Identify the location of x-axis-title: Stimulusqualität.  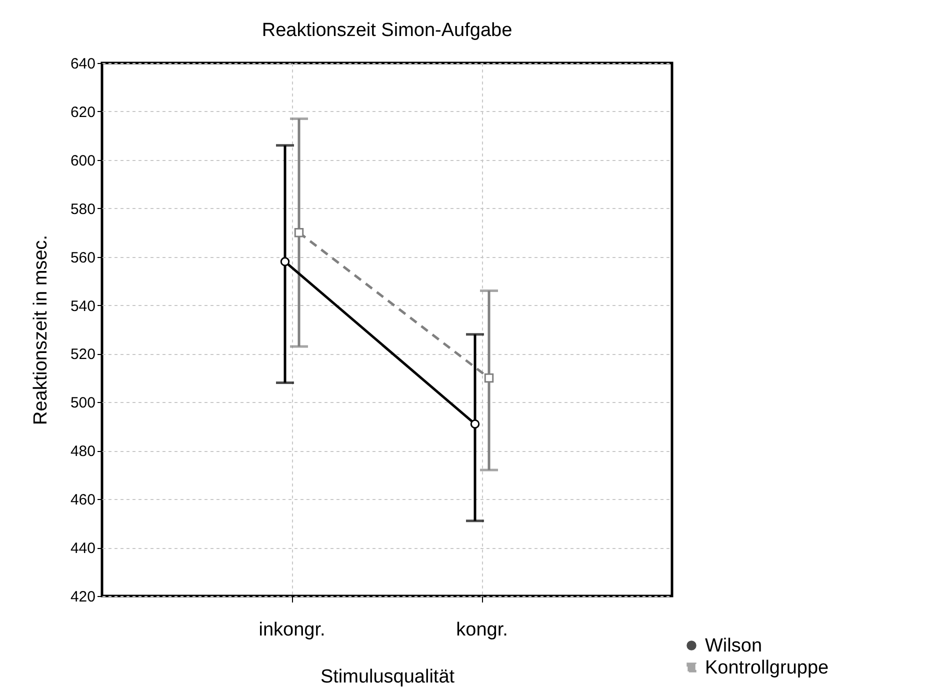
(388, 677).